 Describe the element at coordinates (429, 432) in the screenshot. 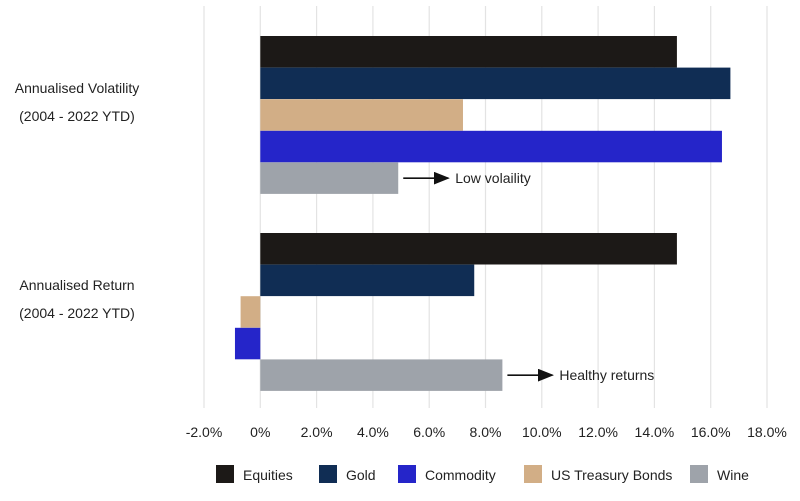

I see `x-tick-label: 6.0%` at that location.